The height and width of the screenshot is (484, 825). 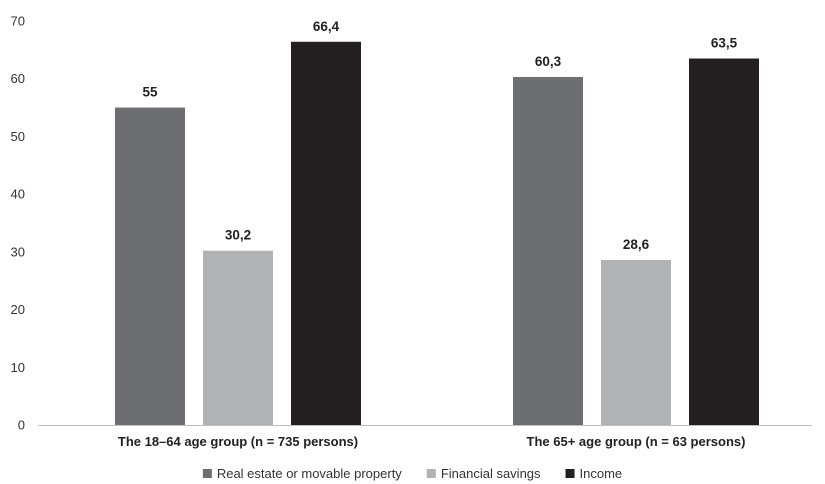 What do you see at coordinates (326, 26) in the screenshot?
I see `data-label: 66,4` at bounding box center [326, 26].